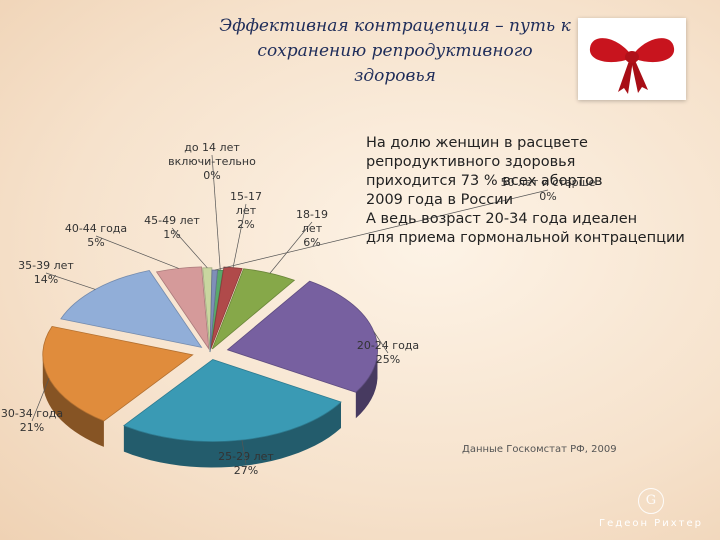  Describe the element at coordinates (395, 26) in the screenshot. I see `title-line: Эффективная контрацепция – путь к` at that location.